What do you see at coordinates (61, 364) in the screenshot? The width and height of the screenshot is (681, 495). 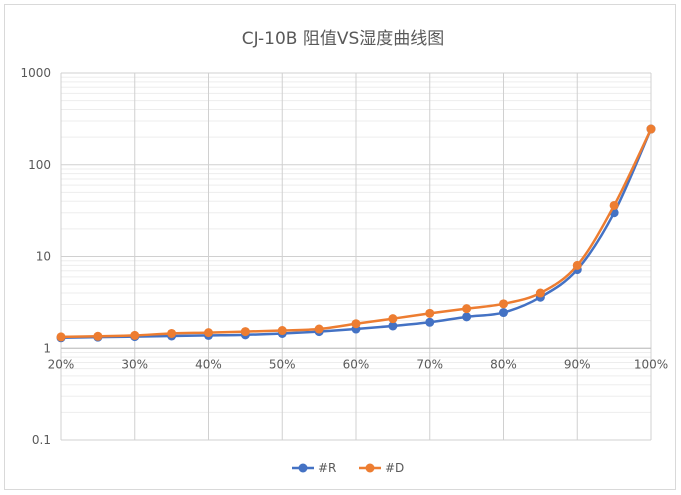 I see `x-tick-label: 20%` at bounding box center [61, 364].